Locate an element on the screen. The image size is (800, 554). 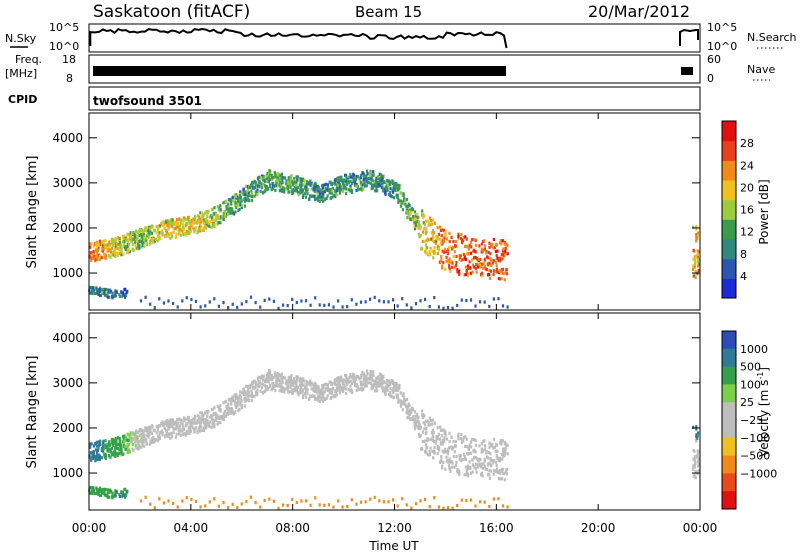
velocity-ylabel: Slant Range [km] is located at coordinates (32, 412).